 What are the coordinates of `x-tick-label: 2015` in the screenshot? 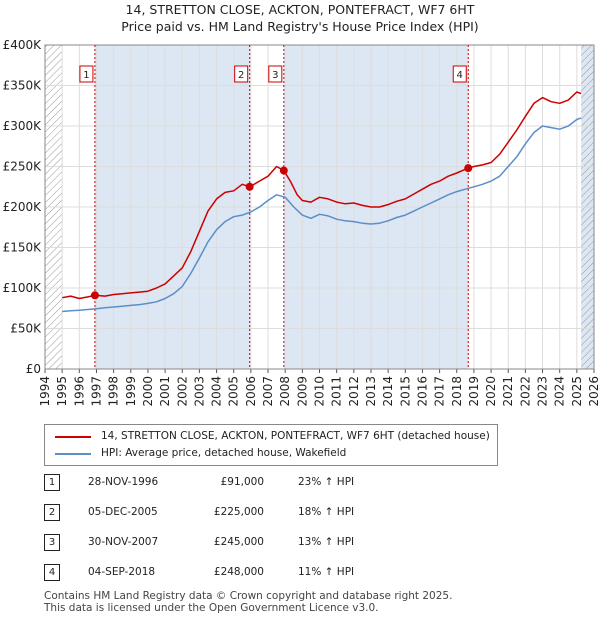 It's located at (405, 391).